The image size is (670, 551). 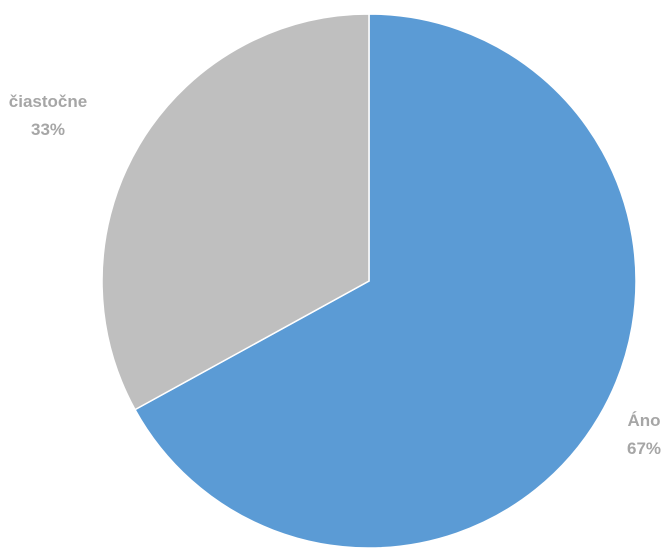 I want to click on slice-percent-label: 67%, so click(x=644, y=448).